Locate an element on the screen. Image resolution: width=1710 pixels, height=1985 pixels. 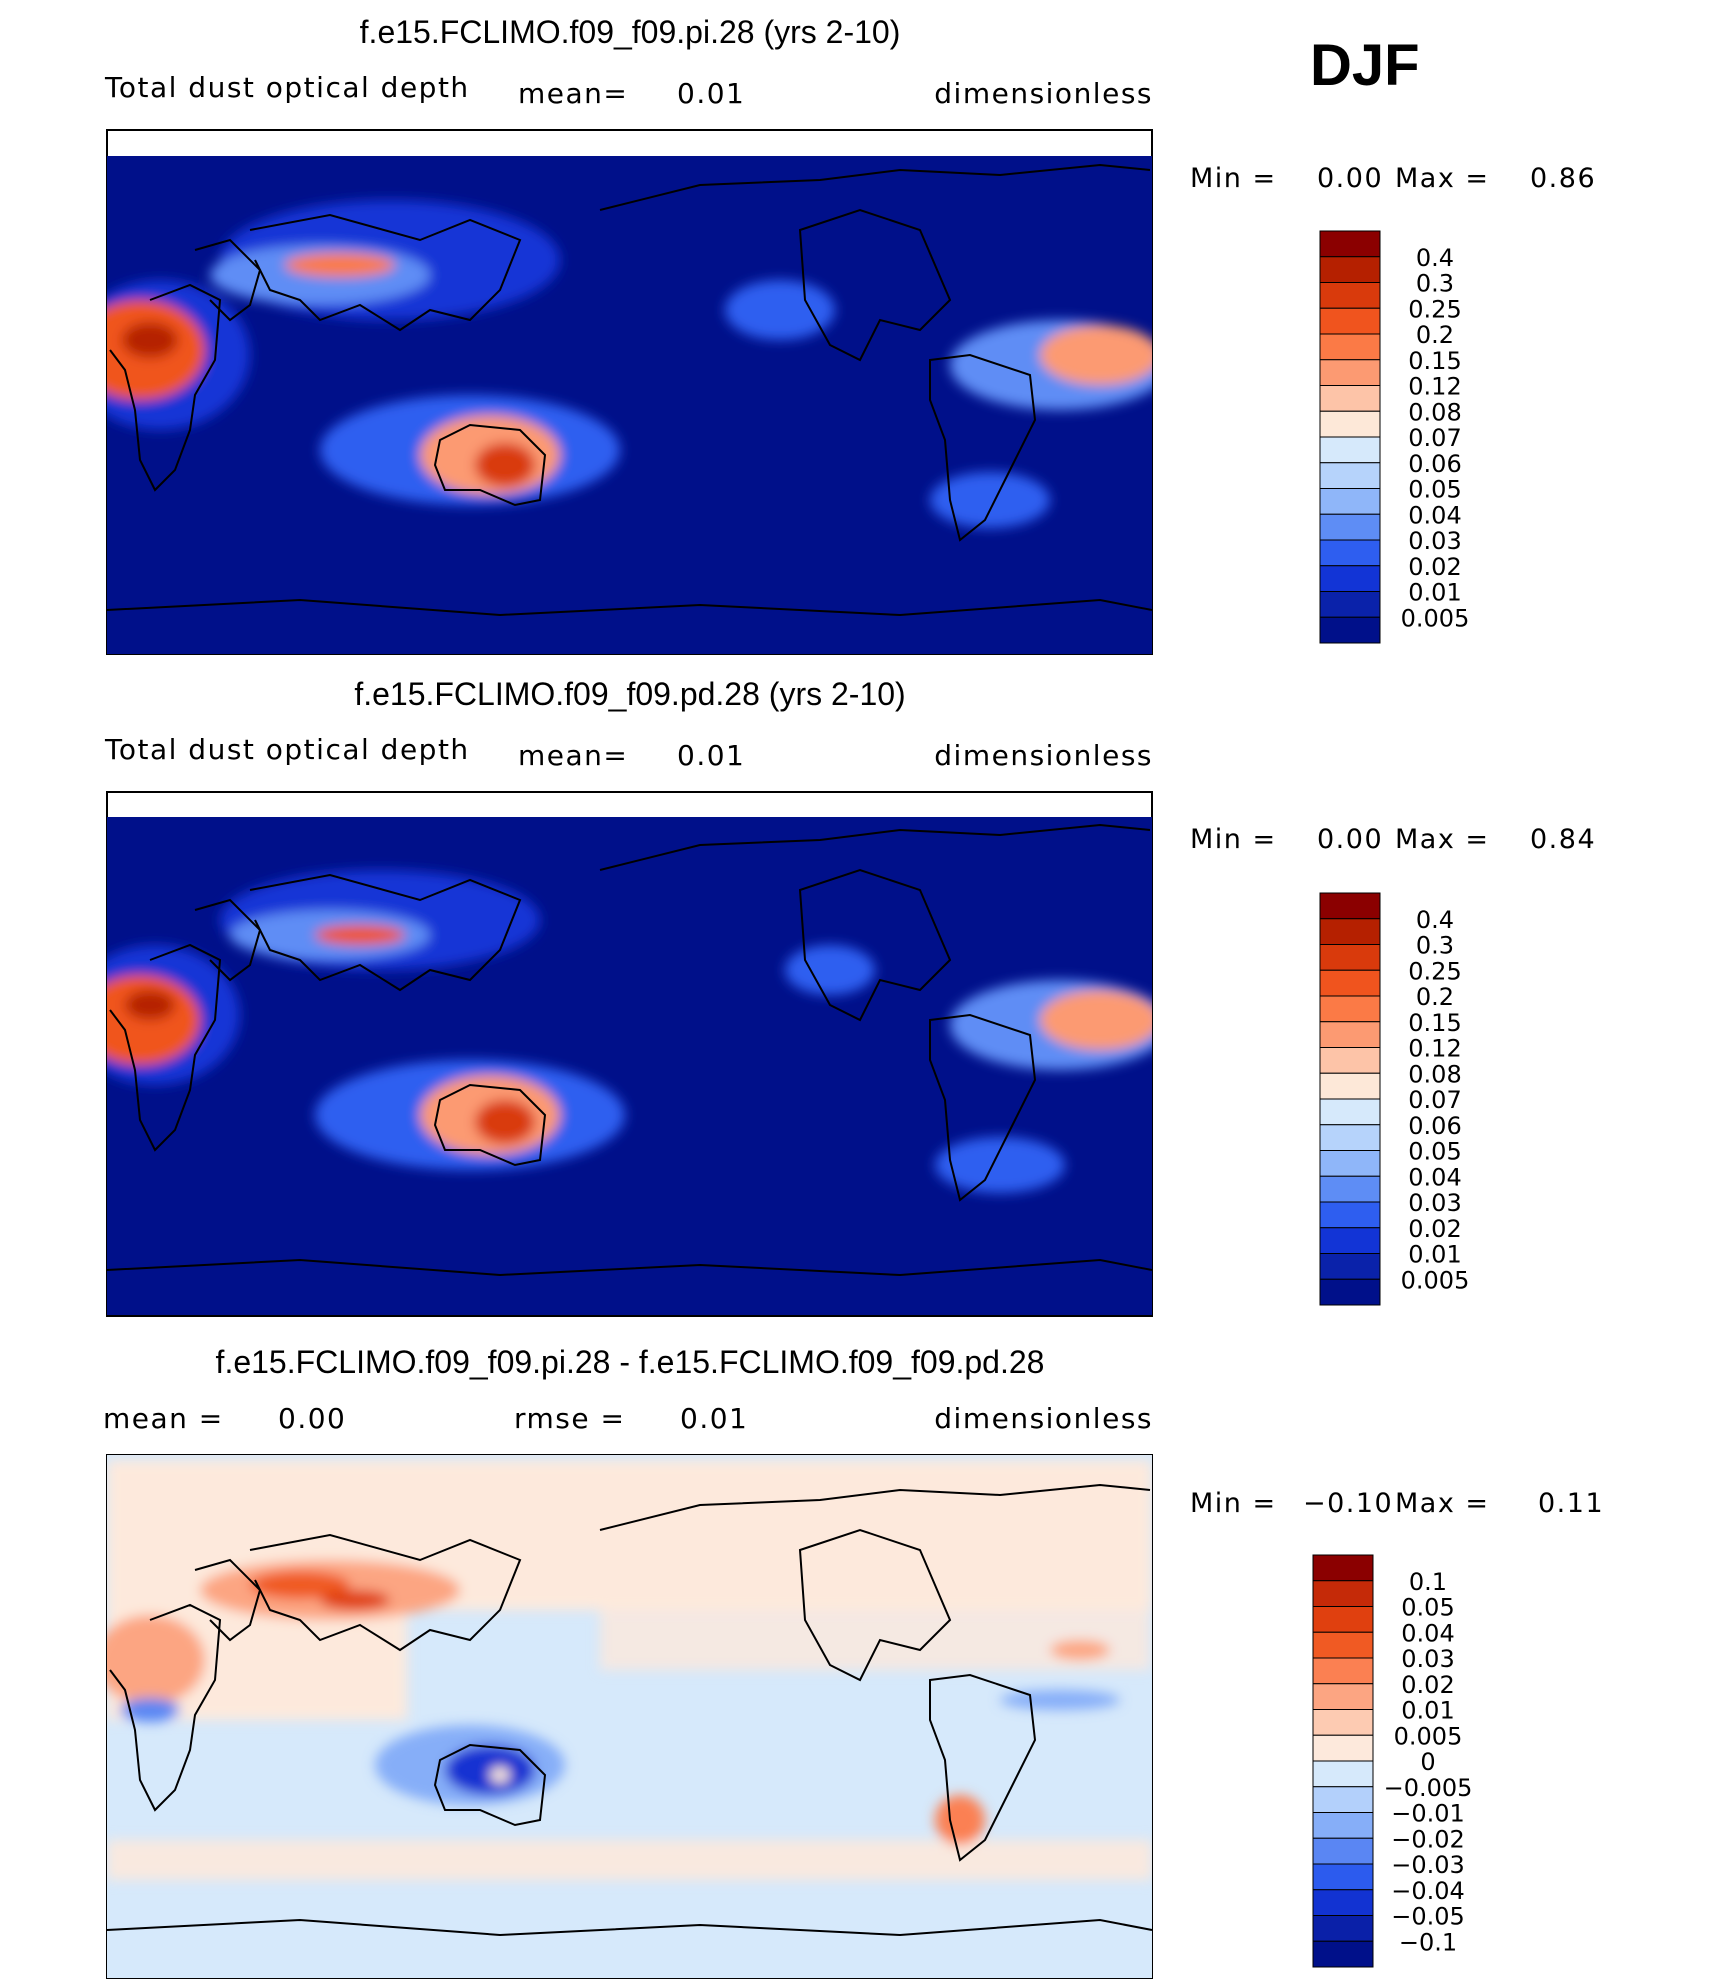
colorbar-label: 0.05 is located at coordinates (1427, 1608).